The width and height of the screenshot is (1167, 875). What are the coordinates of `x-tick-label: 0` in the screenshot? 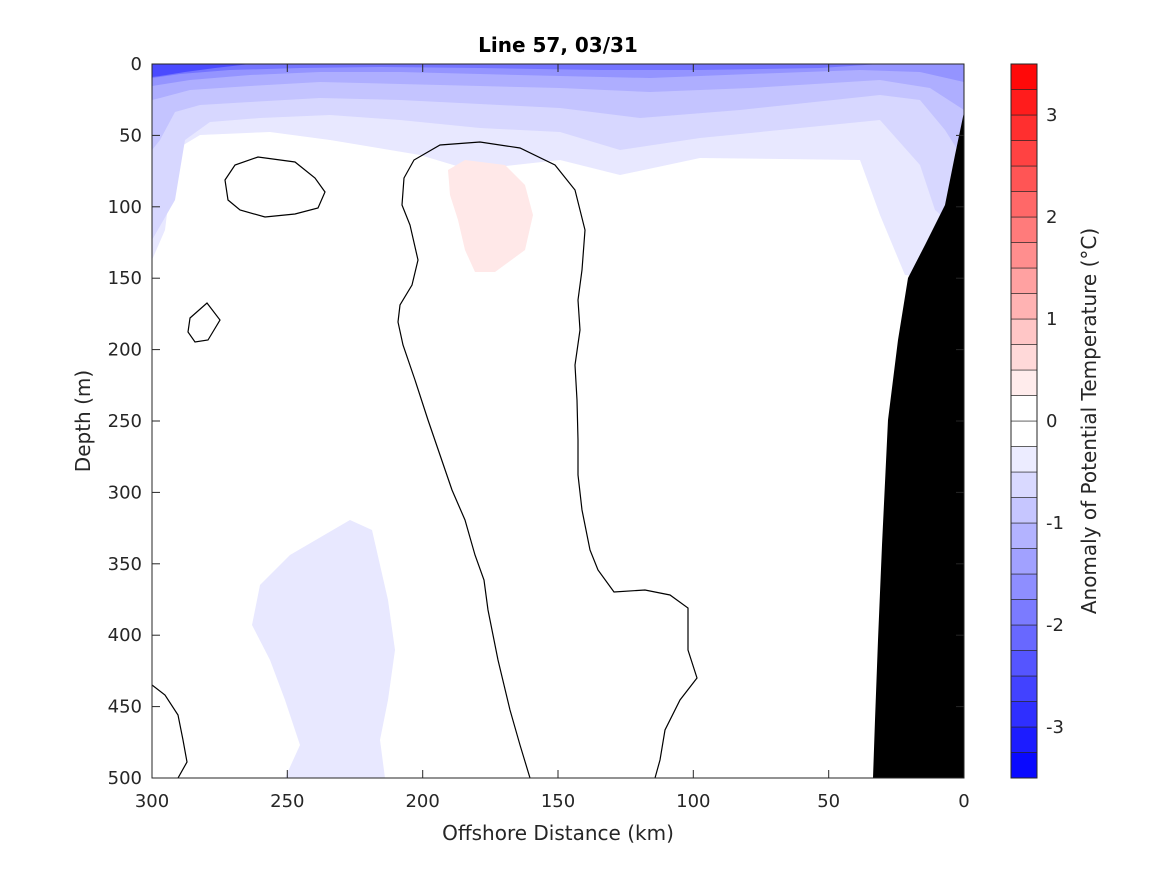 It's located at (963, 801).